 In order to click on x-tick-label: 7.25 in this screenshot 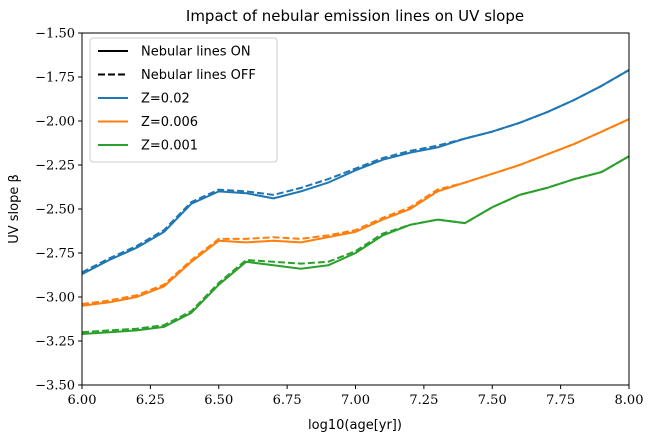, I will do `click(423, 400)`.